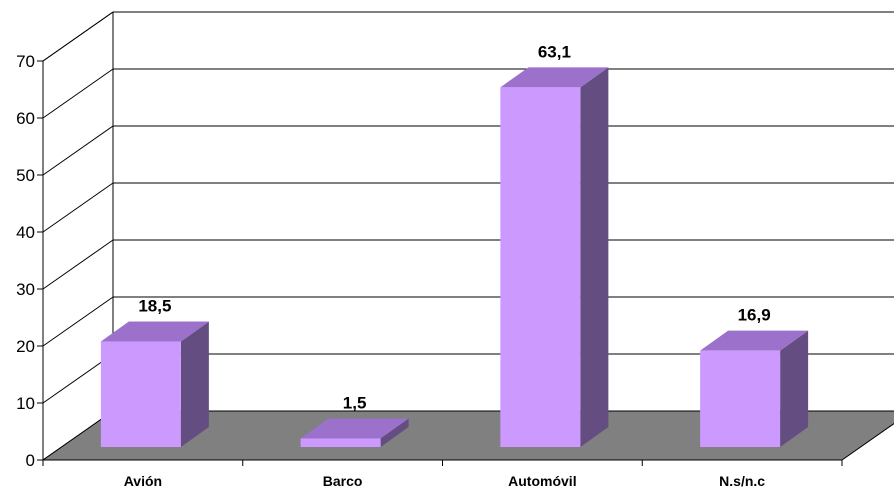  Describe the element at coordinates (30, 460) in the screenshot. I see `y-tick-label: 0` at that location.